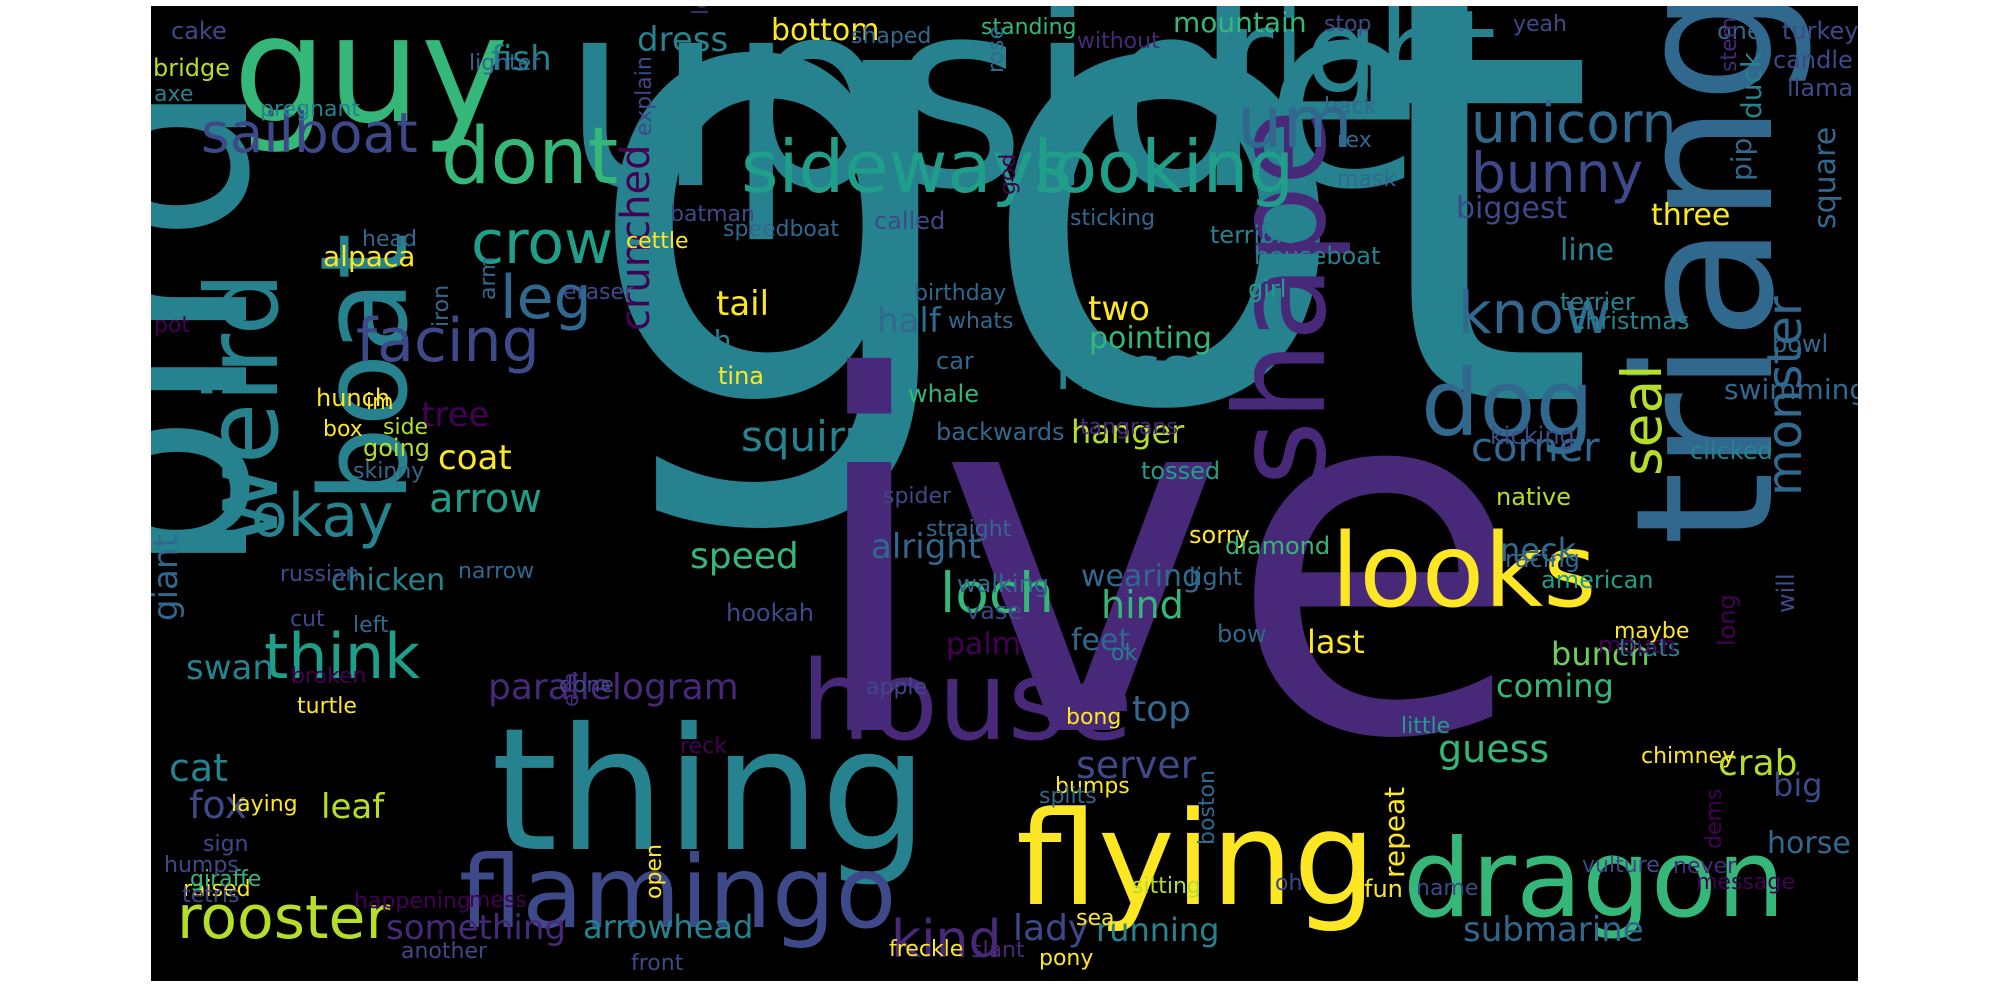  I want to click on cloud-word: skinny, so click(389, 471).